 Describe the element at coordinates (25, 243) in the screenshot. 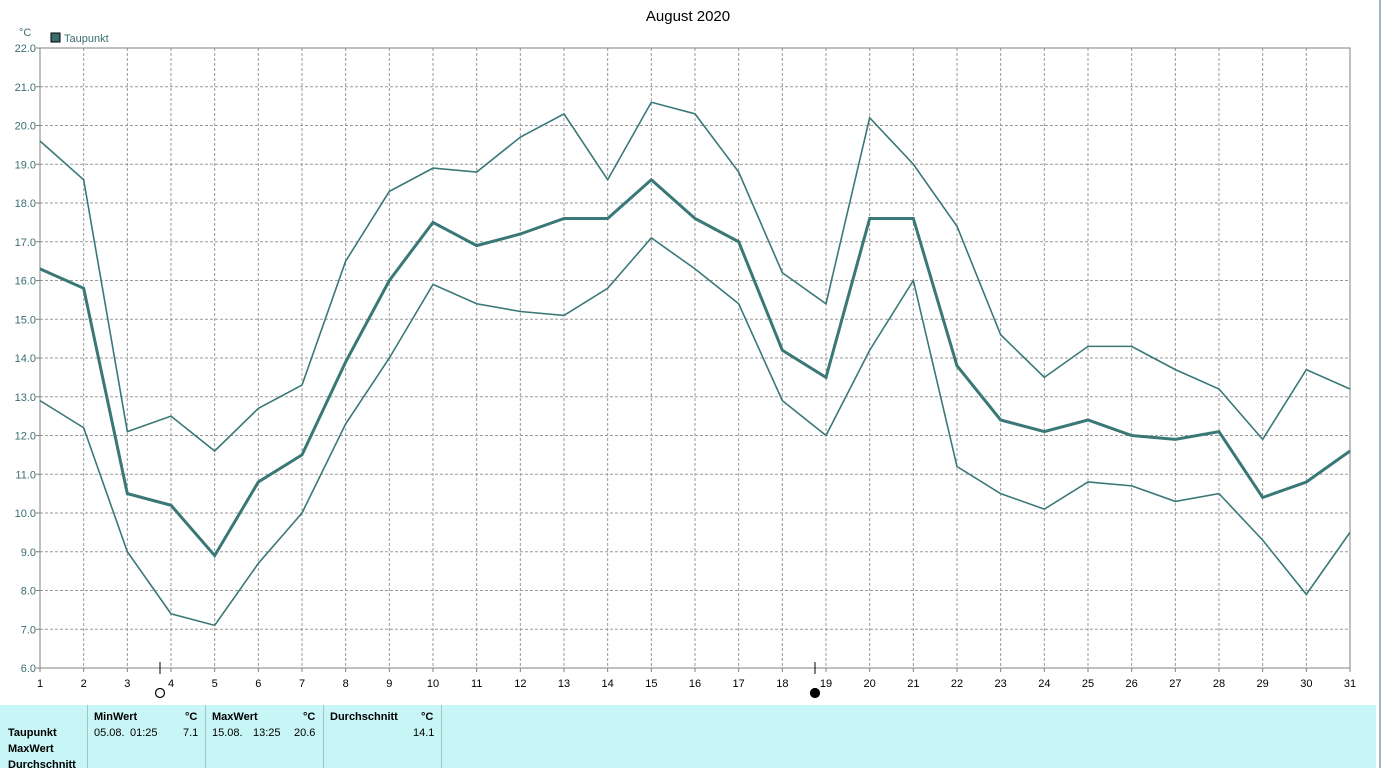

I see `y-tick-label: 17.0` at that location.